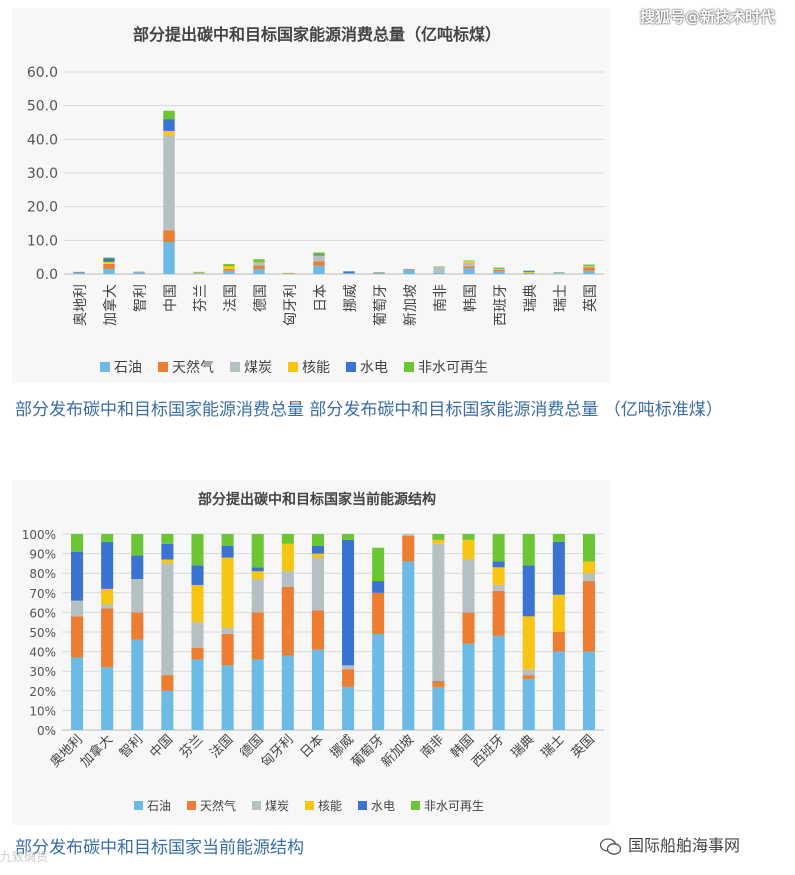 This screenshot has width=795, height=875. I want to click on y-tick-label: 0.0, so click(47, 275).